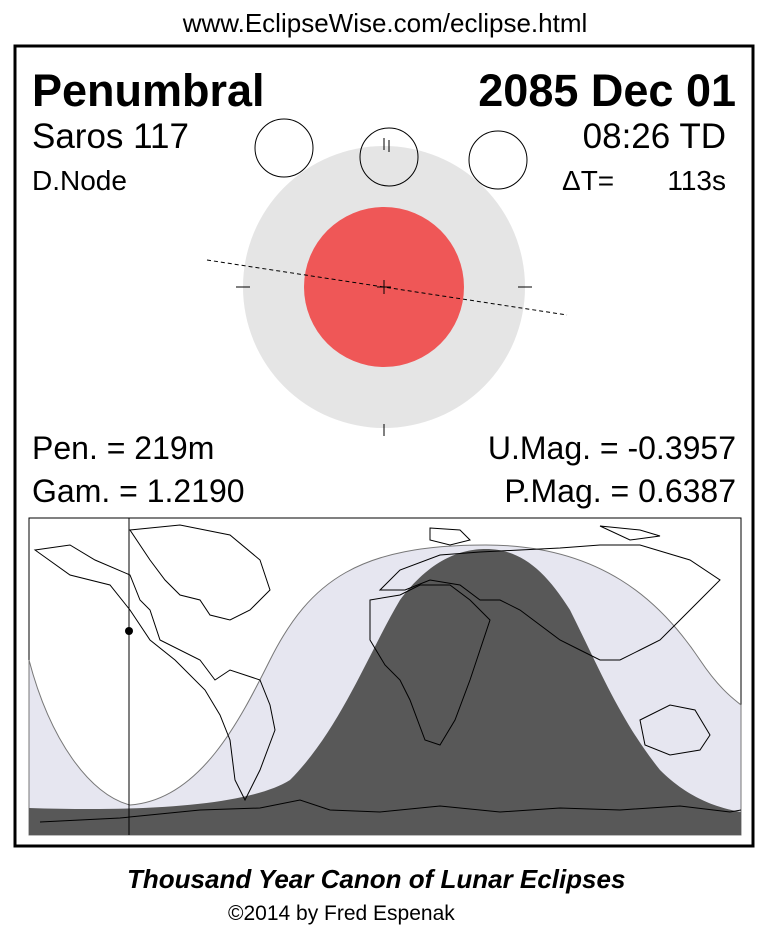 This screenshot has height=940, width=770. Describe the element at coordinates (389, 157) in the screenshot. I see `moon-greatest-eclipse` at that location.